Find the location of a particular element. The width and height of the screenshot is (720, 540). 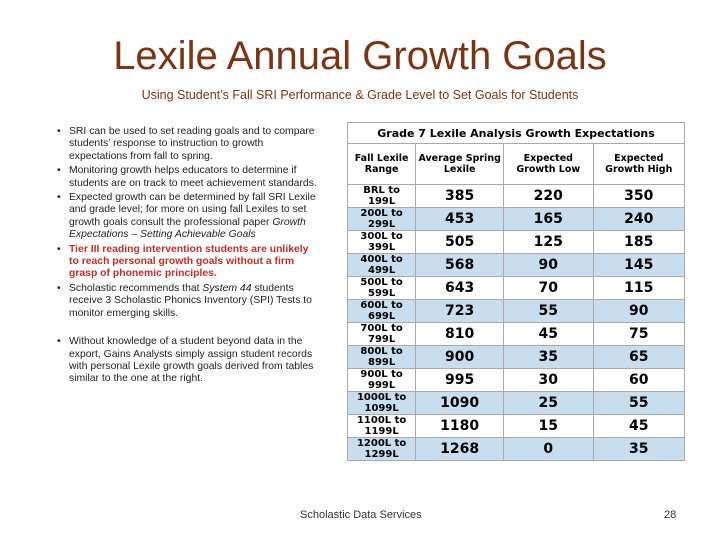

value-cell: 30 is located at coordinates (548, 380).